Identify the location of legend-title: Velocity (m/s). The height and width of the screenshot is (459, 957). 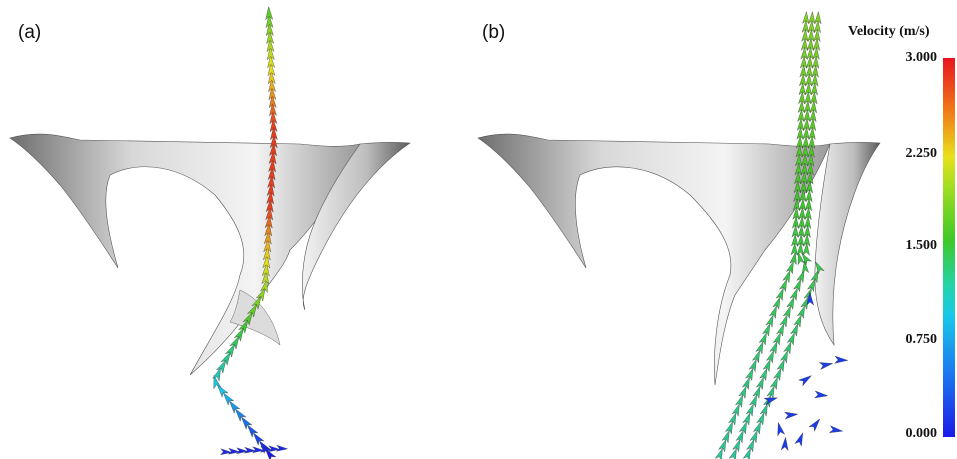
(889, 31).